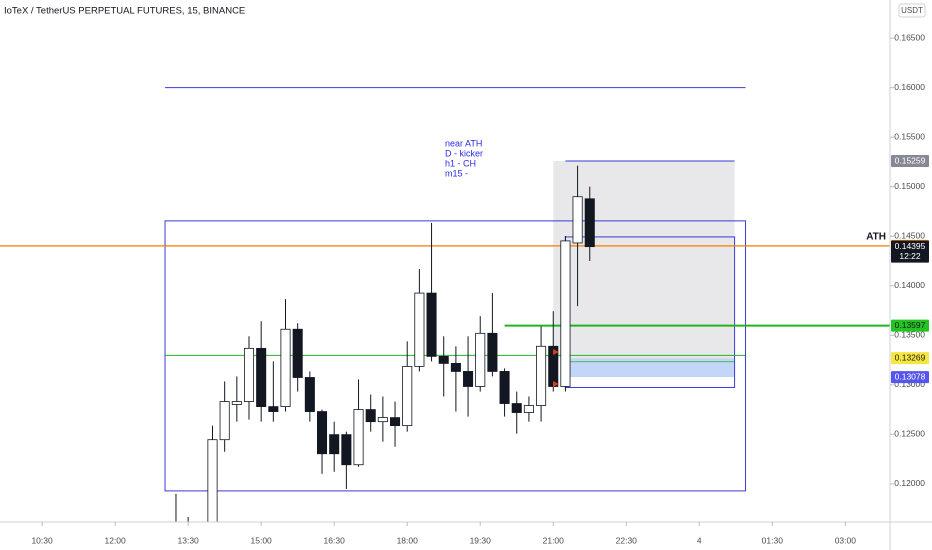 The width and height of the screenshot is (932, 550). What do you see at coordinates (909, 483) in the screenshot?
I see `y-tick-label: 0.12000` at bounding box center [909, 483].